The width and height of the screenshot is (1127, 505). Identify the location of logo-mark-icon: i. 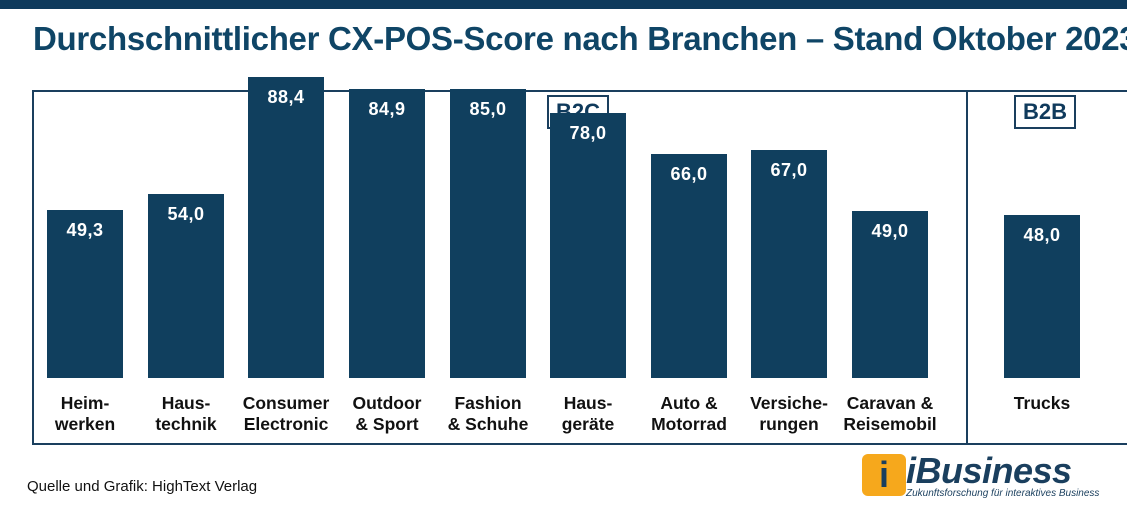
(884, 475).